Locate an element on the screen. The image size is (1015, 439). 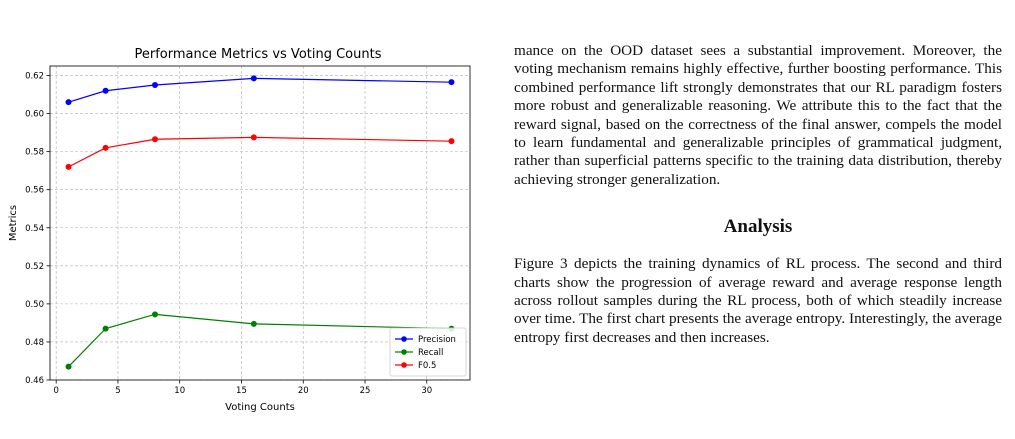
x-tick-label: 30 is located at coordinates (426, 391).